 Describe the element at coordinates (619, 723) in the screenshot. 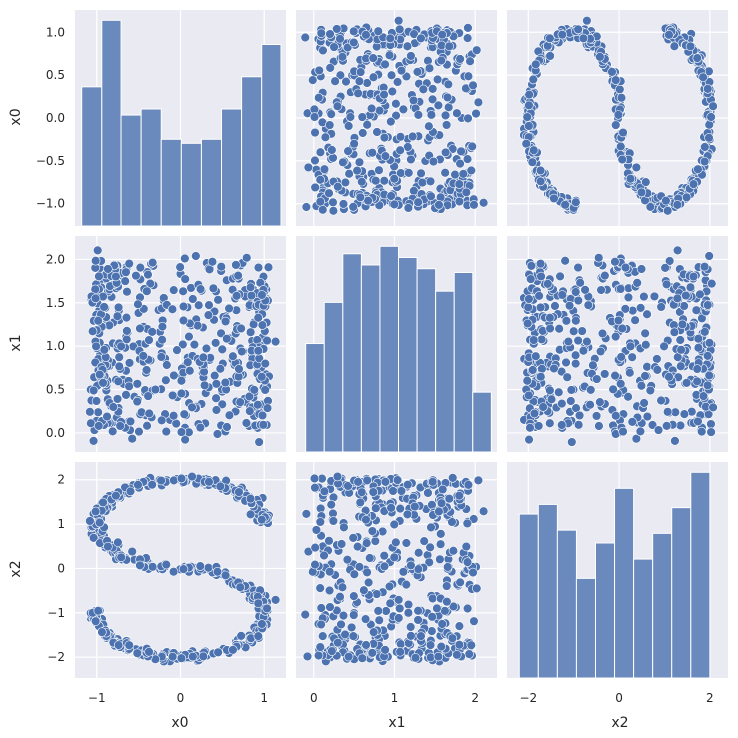

I see `x-axis-label-x2: x2` at that location.